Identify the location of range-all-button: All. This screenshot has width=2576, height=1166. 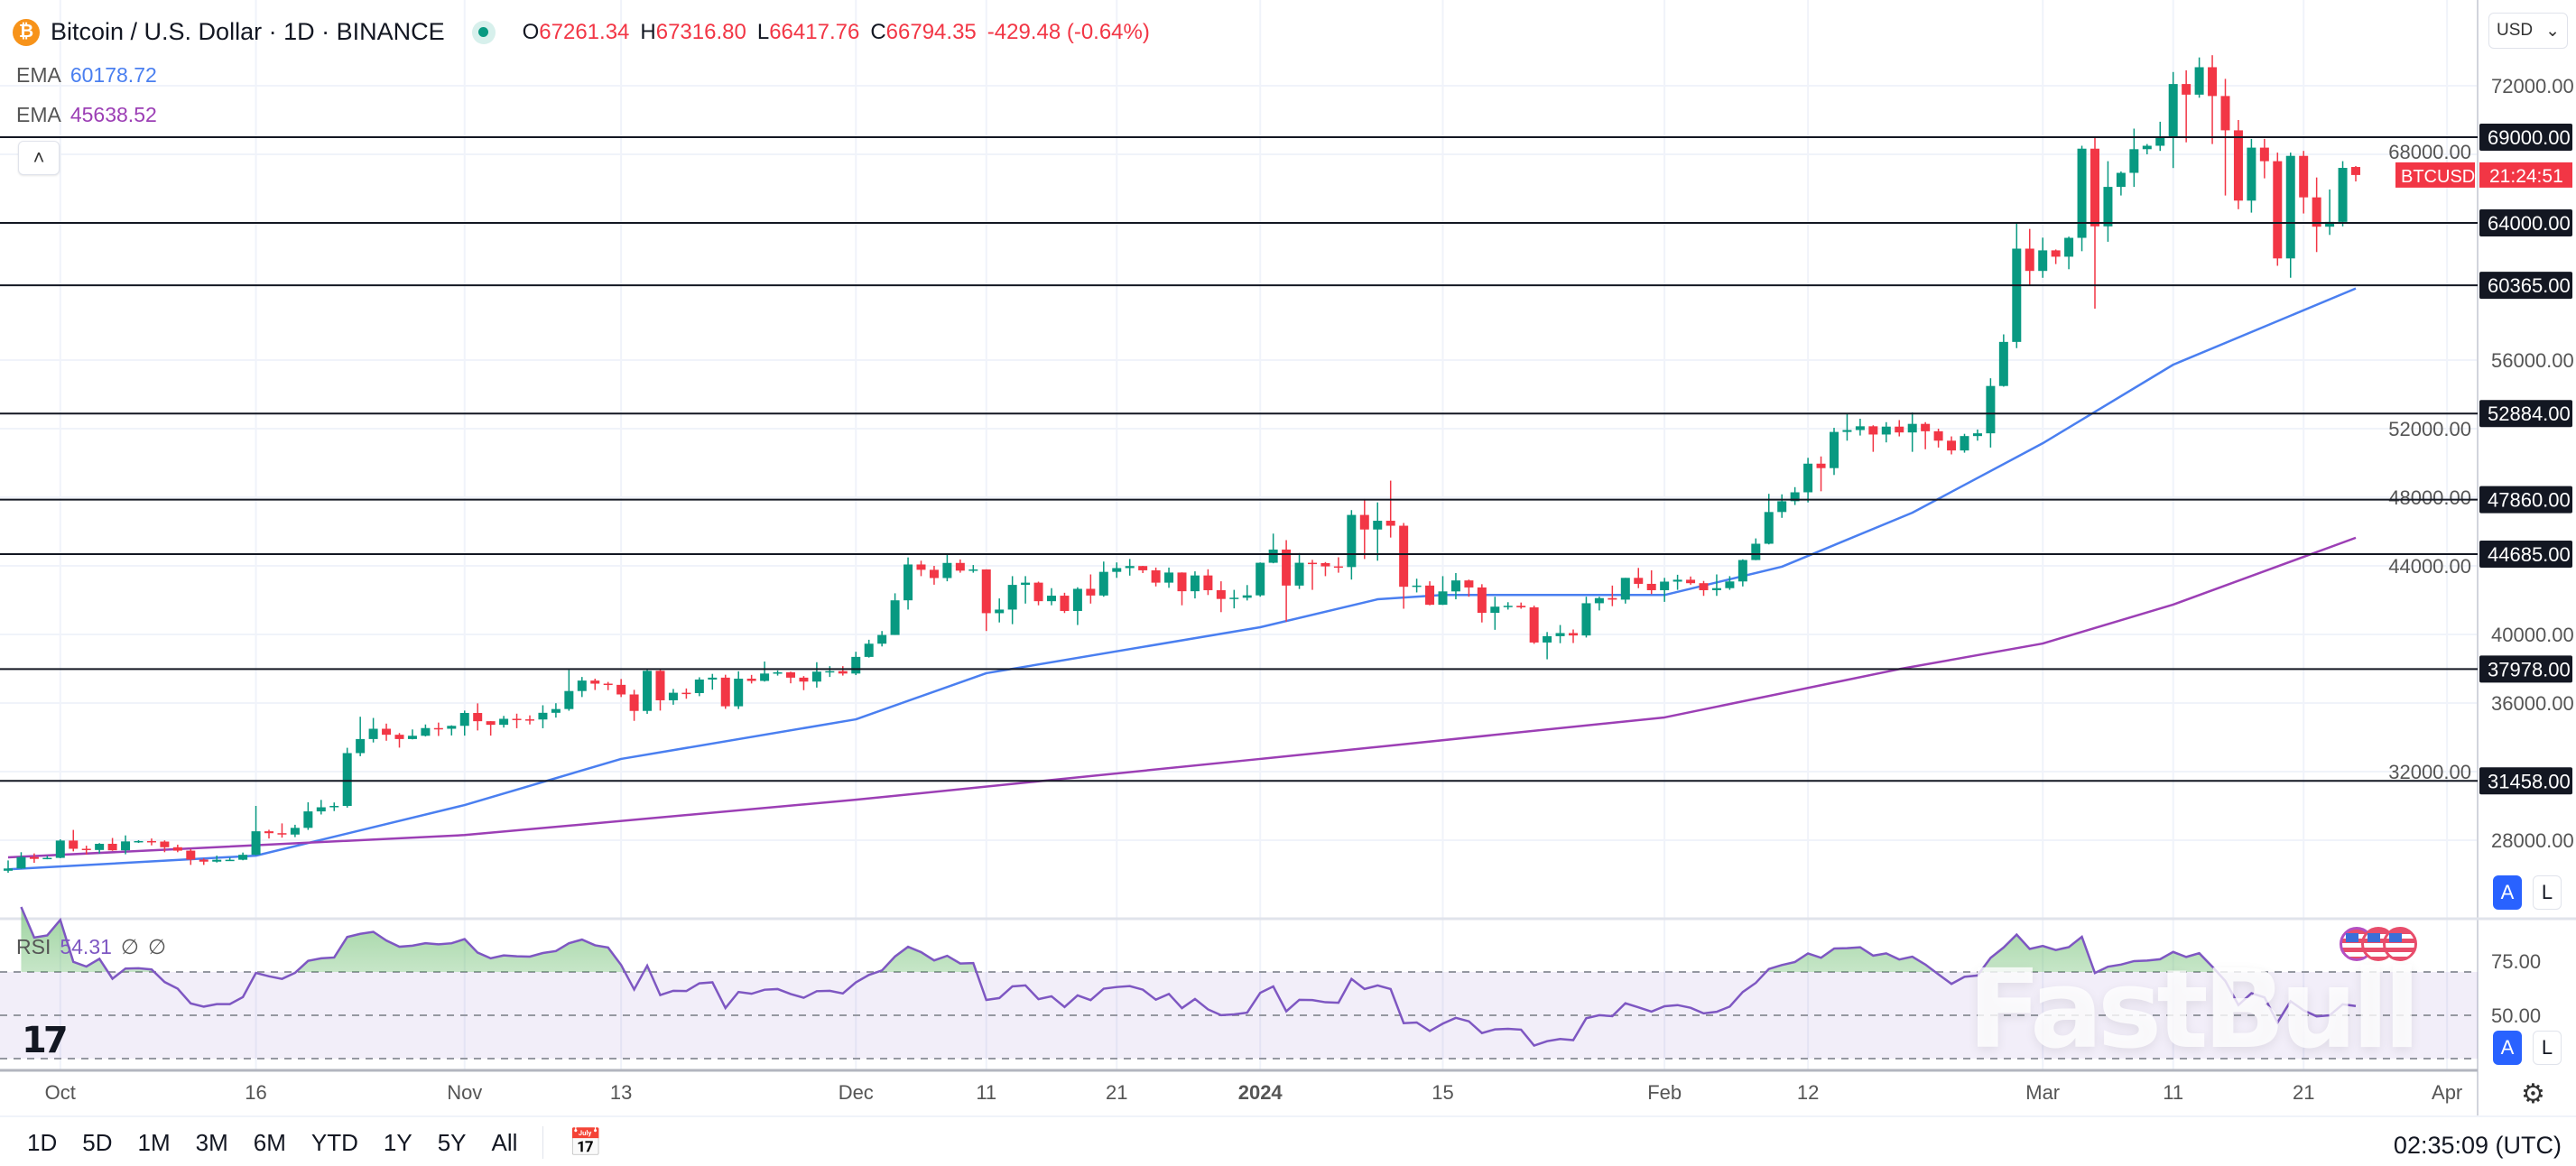
(504, 1142).